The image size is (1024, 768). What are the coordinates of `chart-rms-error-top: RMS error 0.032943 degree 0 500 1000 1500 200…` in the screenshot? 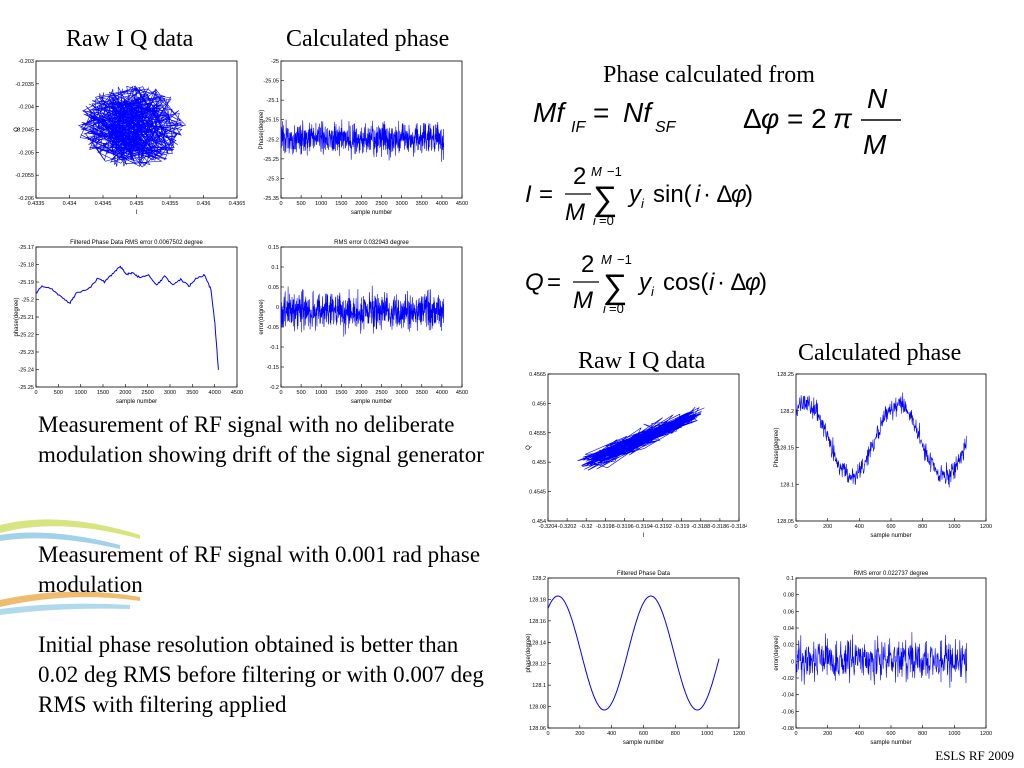 It's located at (363, 322).